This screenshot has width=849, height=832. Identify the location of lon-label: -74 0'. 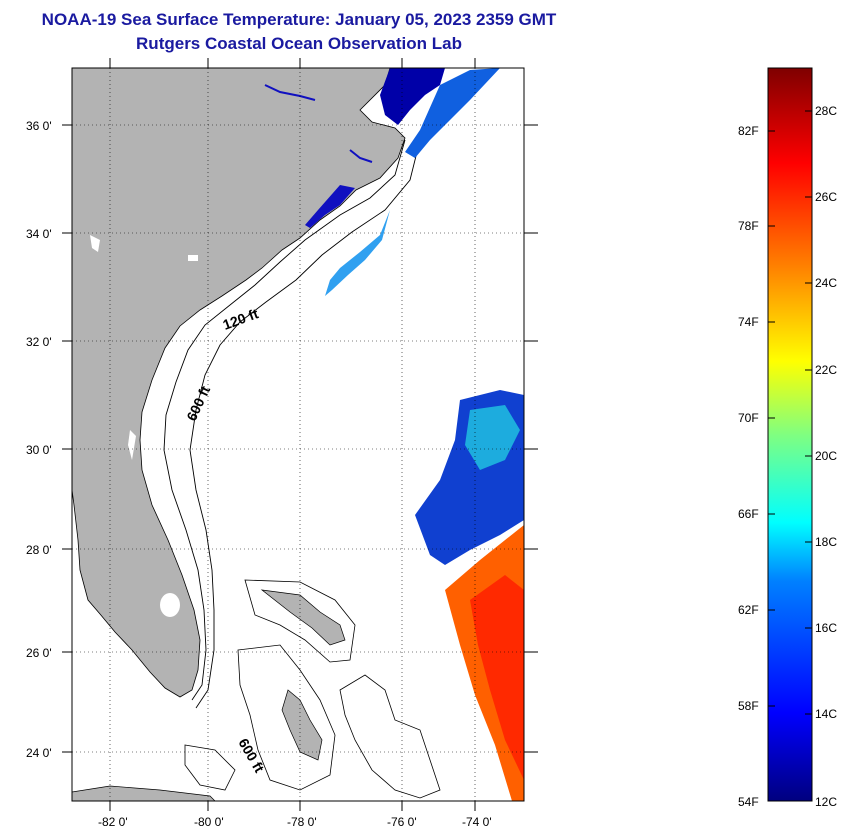
(477, 822).